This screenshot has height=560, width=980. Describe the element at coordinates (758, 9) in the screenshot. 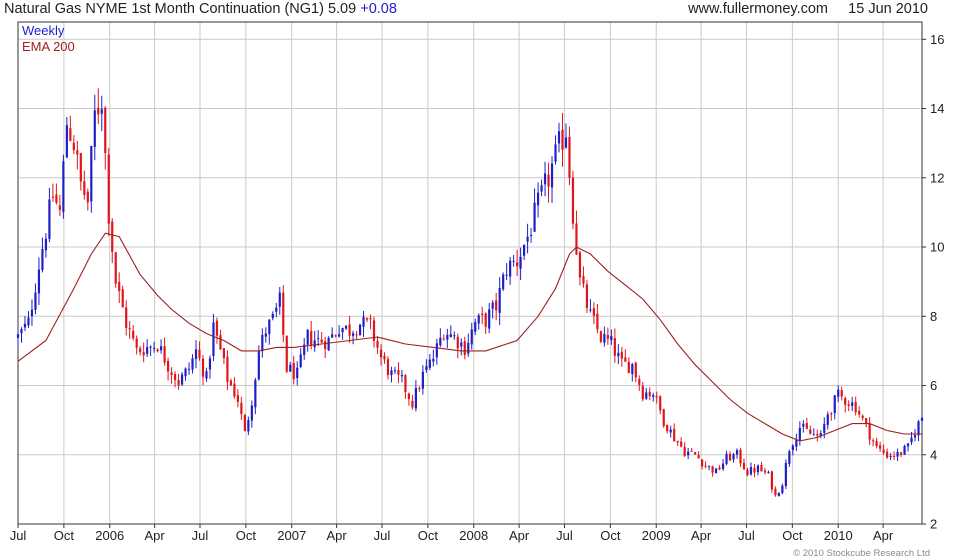

I see `site-url: www.fullermoney.com` at that location.